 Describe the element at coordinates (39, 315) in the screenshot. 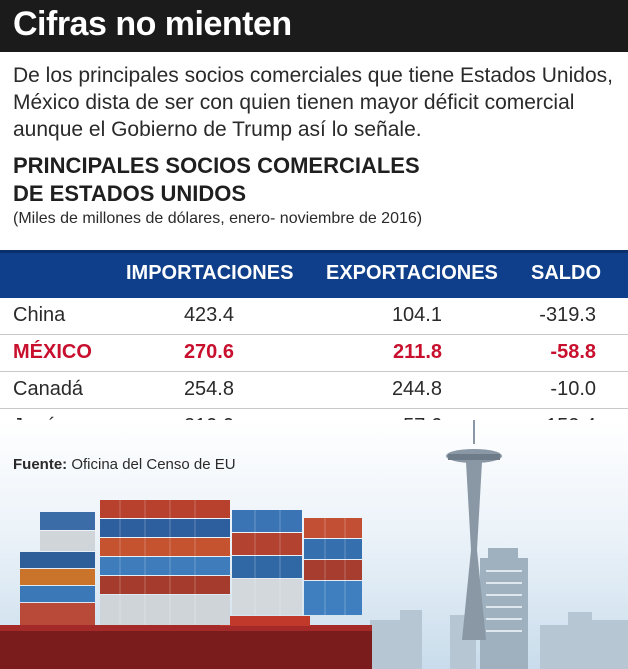

I see `country-name: China` at that location.